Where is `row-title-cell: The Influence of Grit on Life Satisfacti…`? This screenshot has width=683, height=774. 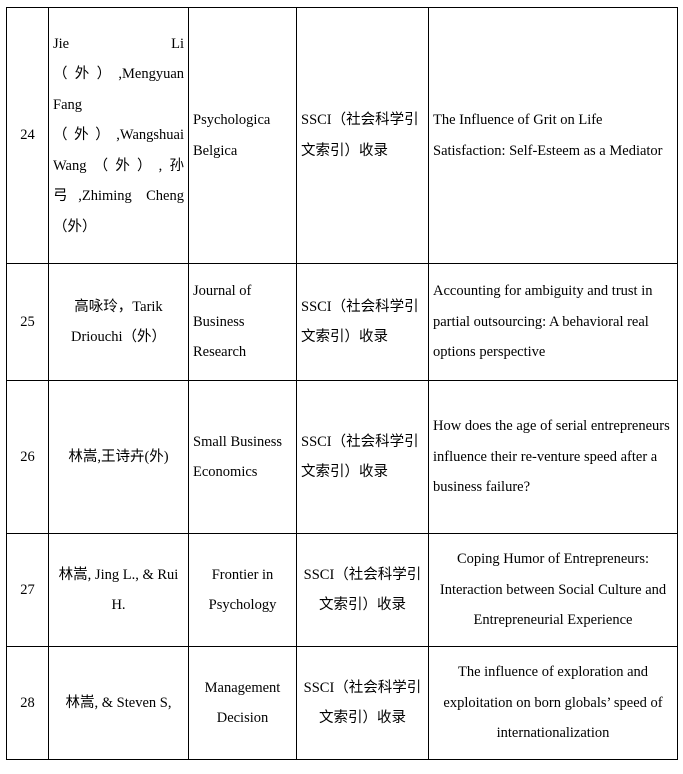 row-title-cell: The Influence of Grit on Life Satisfacti… is located at coordinates (553, 135).